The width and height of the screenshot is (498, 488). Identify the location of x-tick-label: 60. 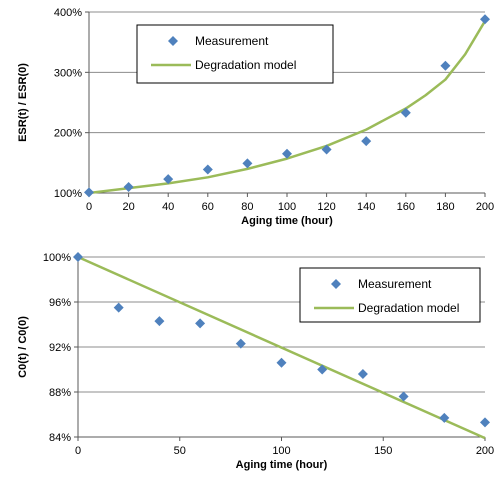
(208, 207).